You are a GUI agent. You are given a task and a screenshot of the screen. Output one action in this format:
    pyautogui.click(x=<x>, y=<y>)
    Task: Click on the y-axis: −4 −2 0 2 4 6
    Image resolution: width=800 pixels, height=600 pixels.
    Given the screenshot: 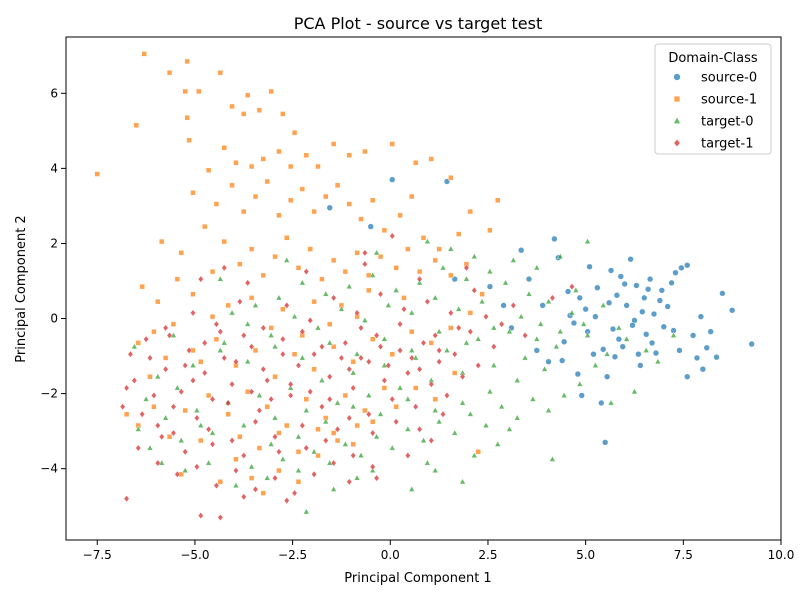 What is the action you would take?
    pyautogui.click(x=53, y=281)
    